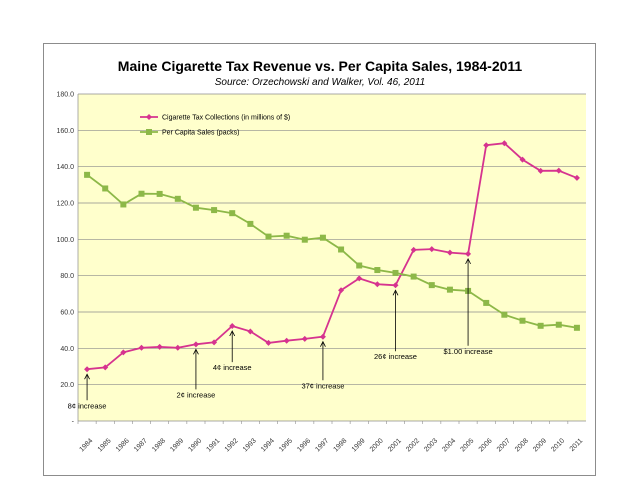  I want to click on x-tick-label: 2008, so click(522, 445).